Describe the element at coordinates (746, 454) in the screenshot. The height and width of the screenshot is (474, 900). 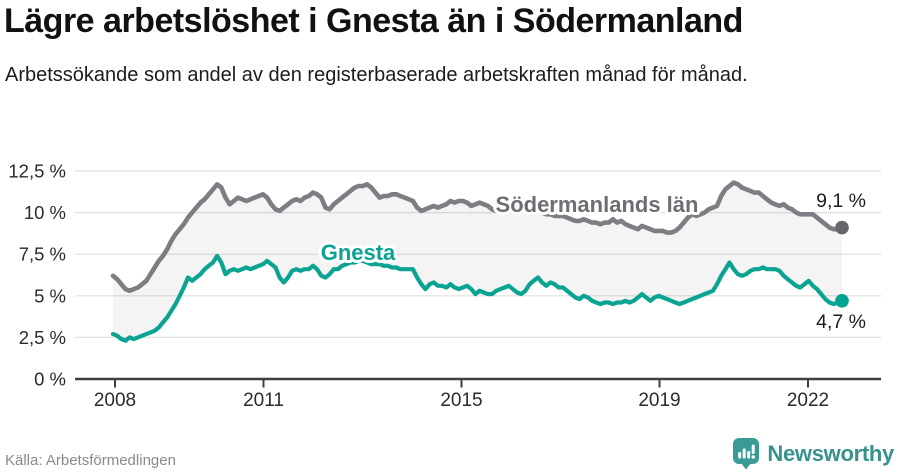
I see `newsworthy-bar-chart-icon` at that location.